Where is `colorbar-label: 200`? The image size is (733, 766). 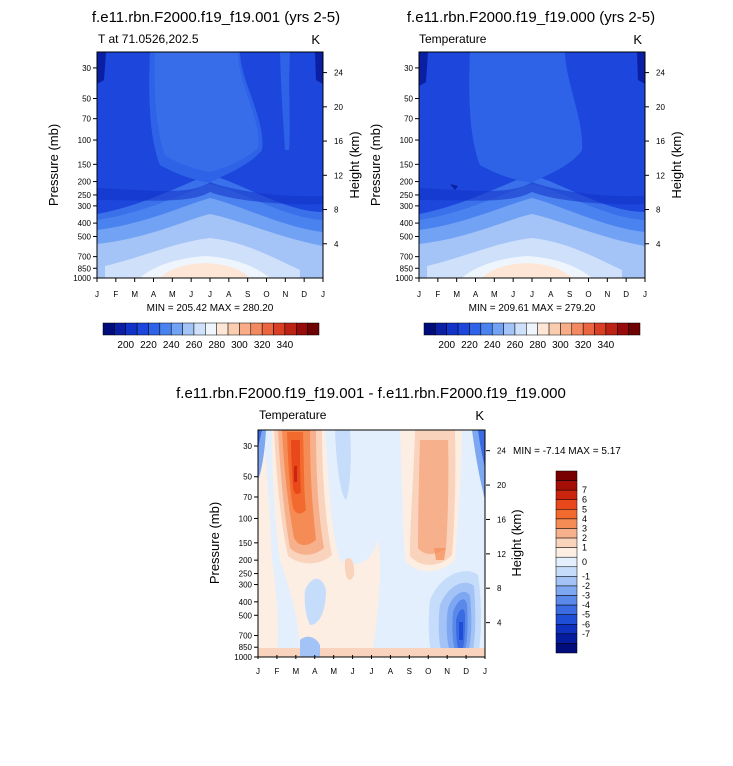 colorbar-label: 200 is located at coordinates (446, 345).